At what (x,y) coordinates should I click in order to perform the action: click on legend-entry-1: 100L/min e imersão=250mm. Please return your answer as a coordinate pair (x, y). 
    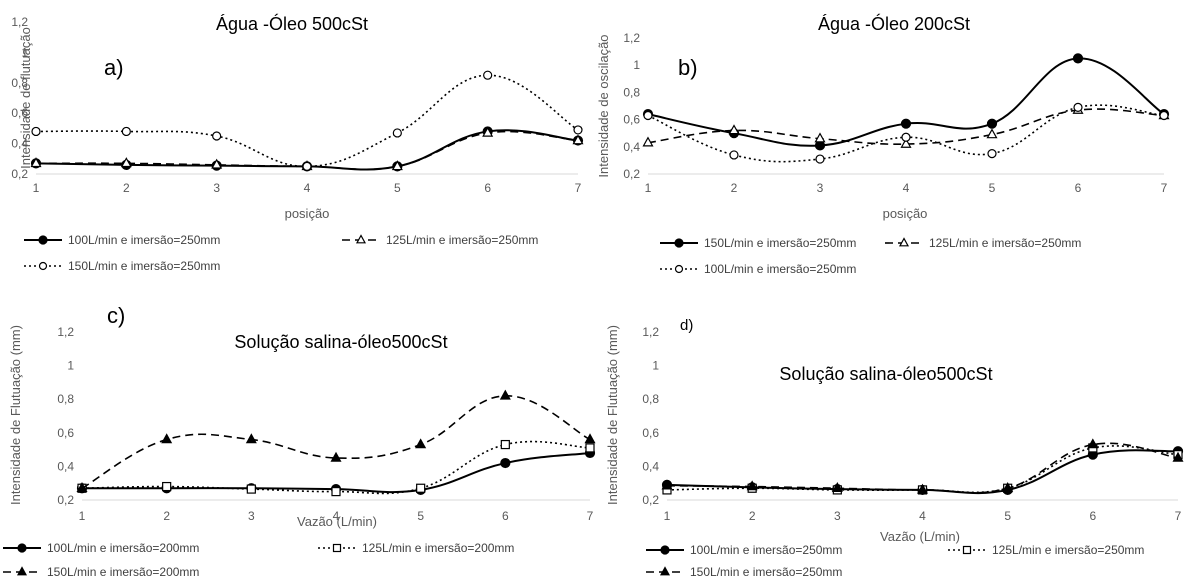
    Looking at the image, I should click on (122, 240).